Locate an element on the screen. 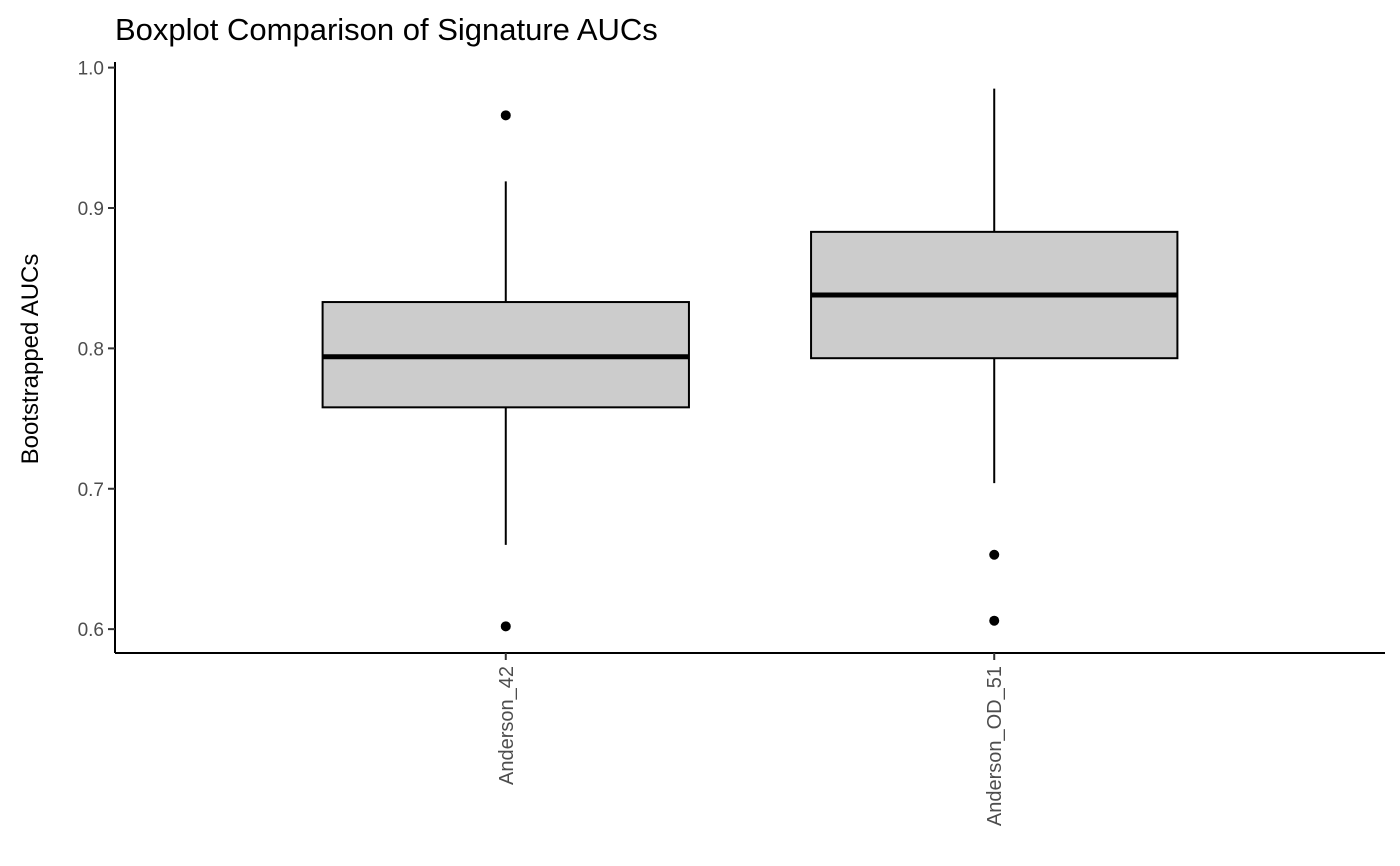 The image size is (1400, 866). y-tick-label: 1.0 is located at coordinates (91, 69).